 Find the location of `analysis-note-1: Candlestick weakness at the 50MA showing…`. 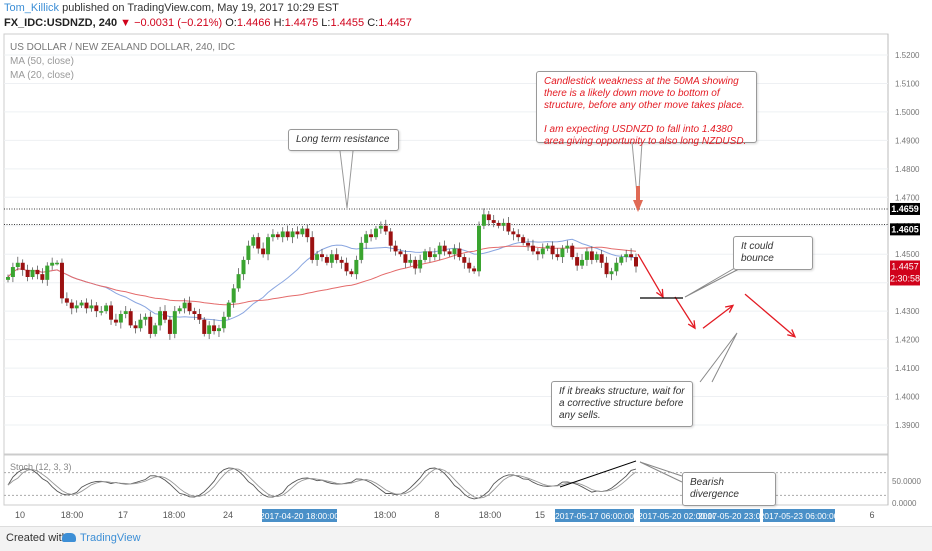

analysis-note-1: Candlestick weakness at the 50MA showing… is located at coordinates (644, 93).